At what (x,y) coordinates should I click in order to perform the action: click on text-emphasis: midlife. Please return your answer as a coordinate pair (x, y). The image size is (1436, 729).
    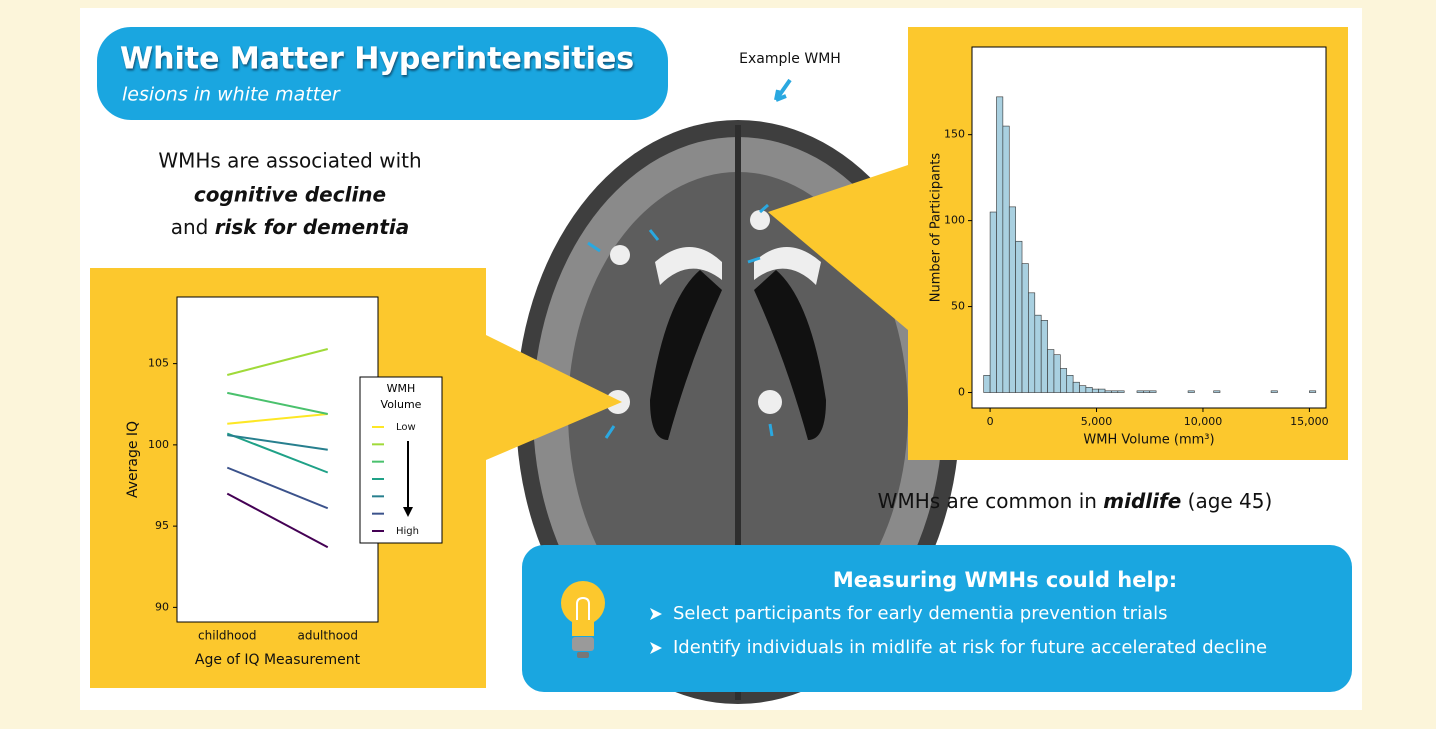
    Looking at the image, I should click on (1142, 501).